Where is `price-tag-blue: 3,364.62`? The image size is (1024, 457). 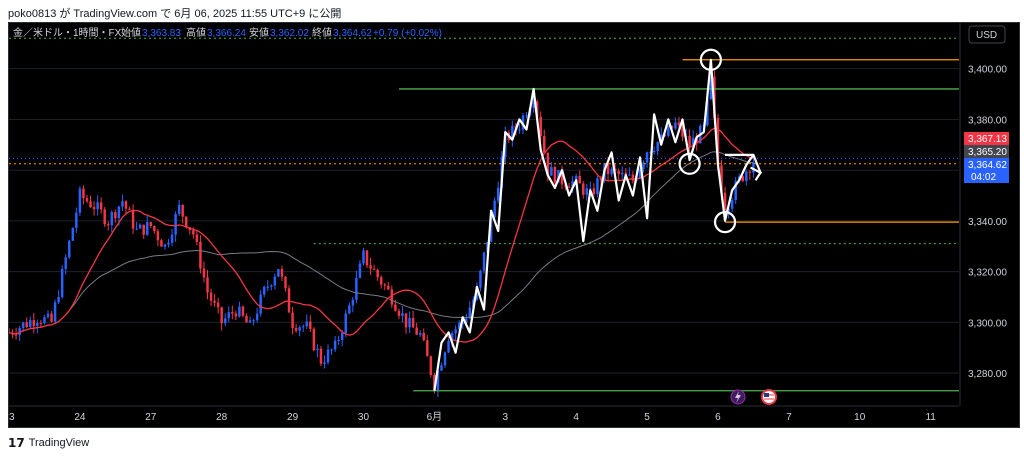
price-tag-blue: 3,364.62 is located at coordinates (987, 165).